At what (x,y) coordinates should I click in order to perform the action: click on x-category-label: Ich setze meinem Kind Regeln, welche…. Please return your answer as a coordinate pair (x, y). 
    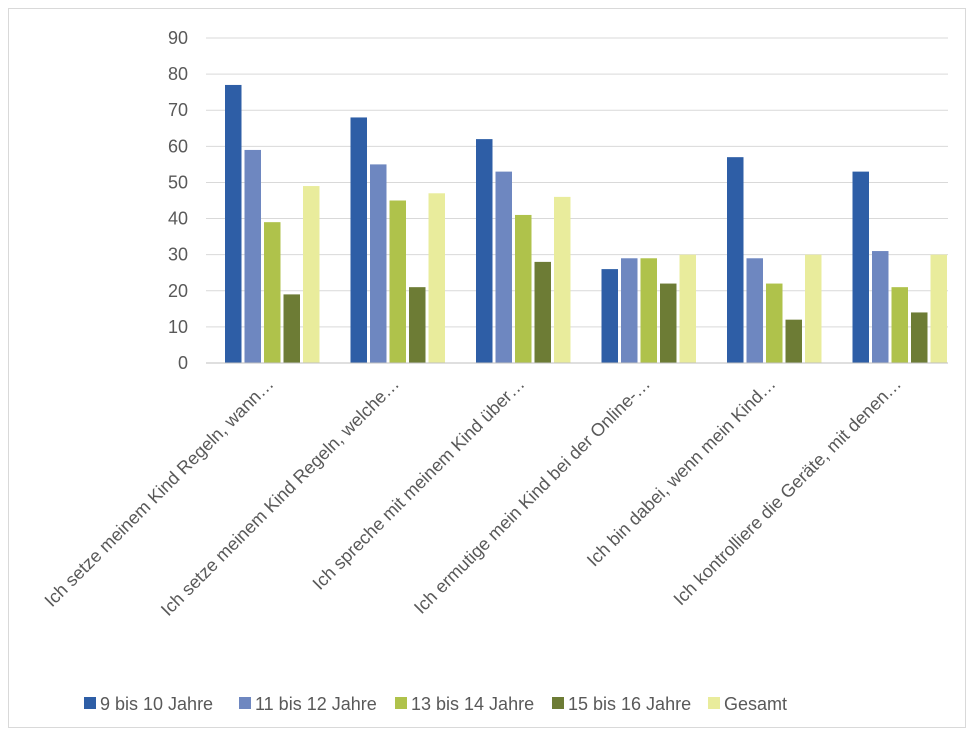
    Looking at the image, I should click on (280, 497).